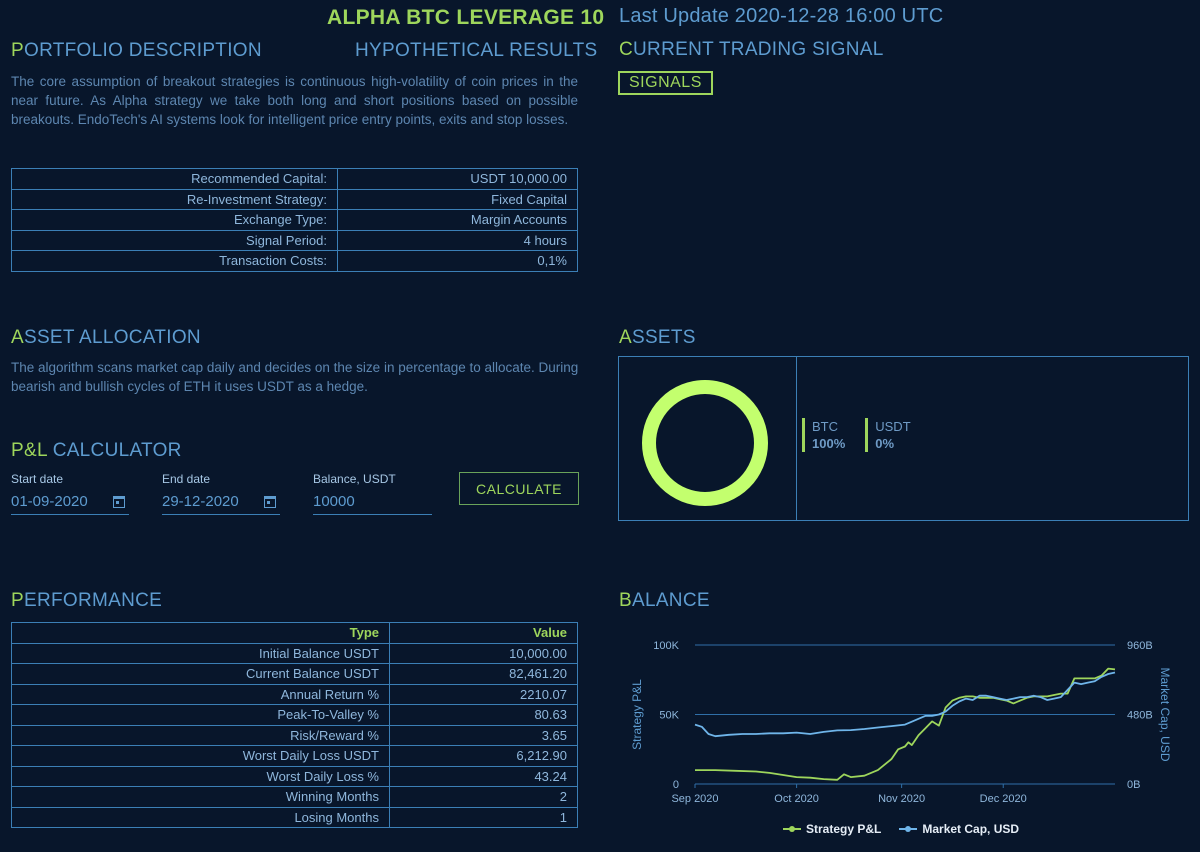 The width and height of the screenshot is (1200, 852). I want to click on legend-strategy-pl: Strategy P&L, so click(832, 829).